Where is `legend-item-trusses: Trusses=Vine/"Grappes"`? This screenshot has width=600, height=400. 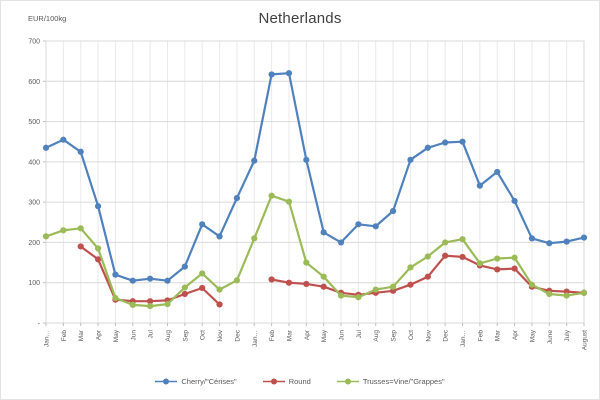
legend-item-trusses: Trusses=Vine/"Grappes" is located at coordinates (390, 381).